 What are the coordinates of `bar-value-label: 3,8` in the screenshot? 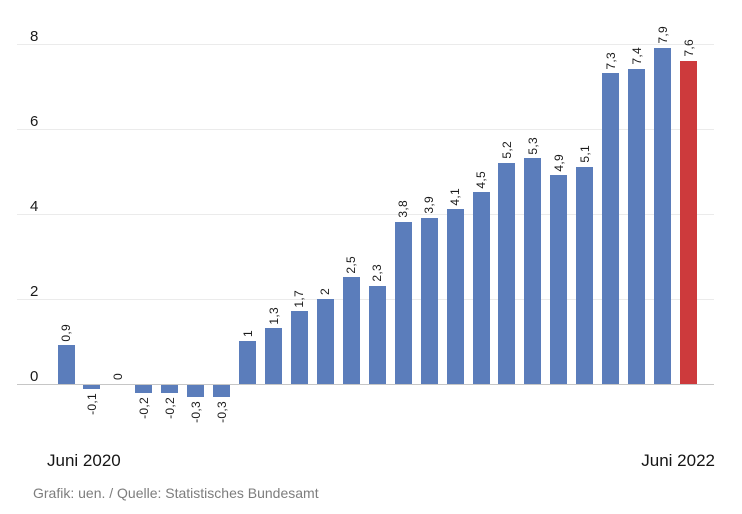 It's located at (403, 209).